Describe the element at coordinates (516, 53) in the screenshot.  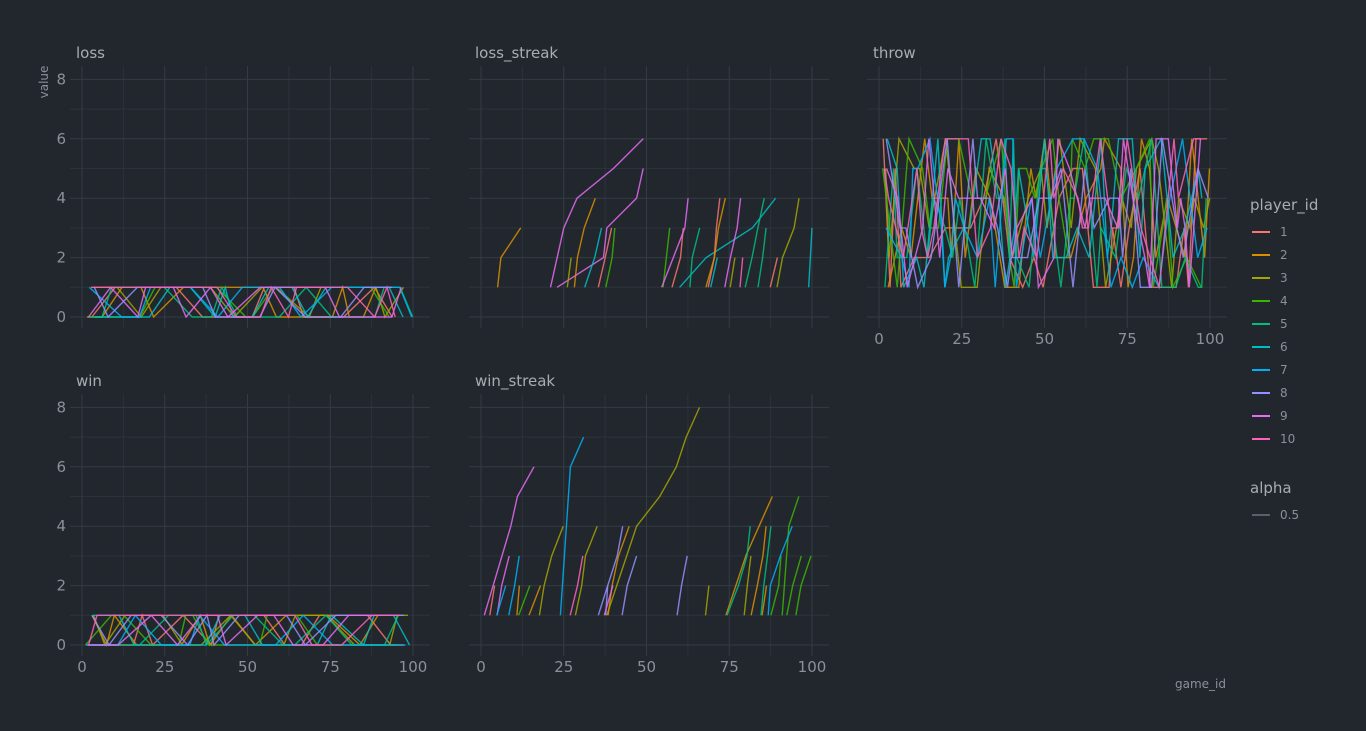
I see `panel-title-loss_streak: loss_streak` at that location.